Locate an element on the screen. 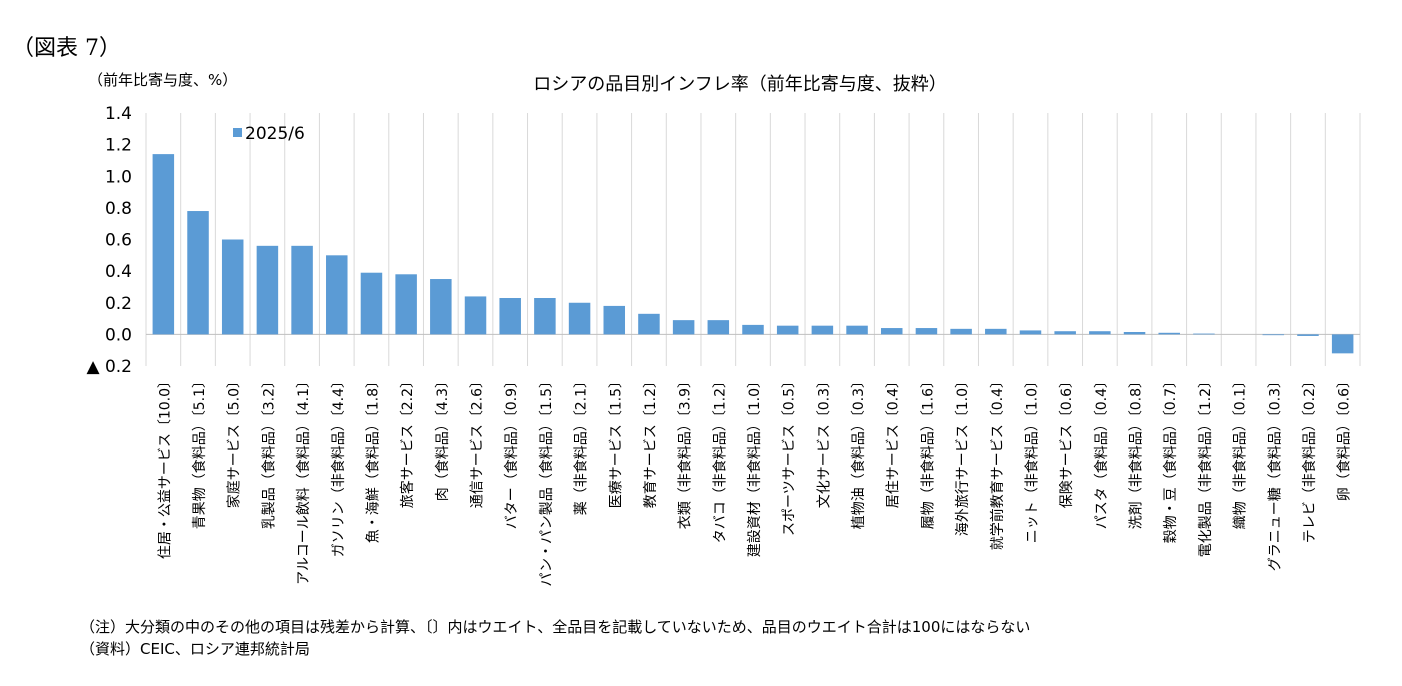  x-tick-label: 魚・海鮮（食料品）〔1.8〕 is located at coordinates (372, 458).